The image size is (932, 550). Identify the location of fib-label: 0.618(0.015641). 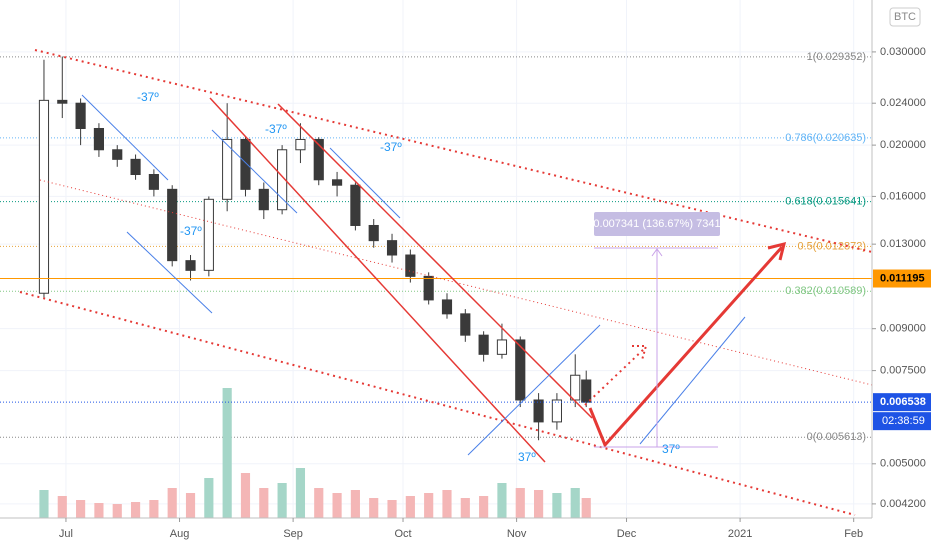
(825, 202).